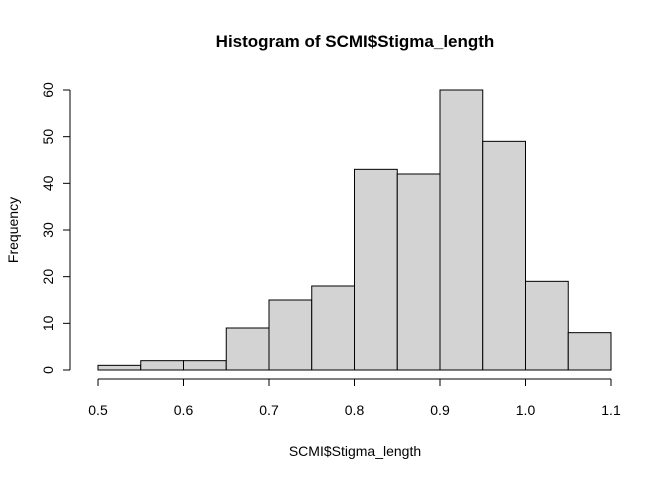  Describe the element at coordinates (269, 410) in the screenshot. I see `x-tick-label: 0.7` at that location.